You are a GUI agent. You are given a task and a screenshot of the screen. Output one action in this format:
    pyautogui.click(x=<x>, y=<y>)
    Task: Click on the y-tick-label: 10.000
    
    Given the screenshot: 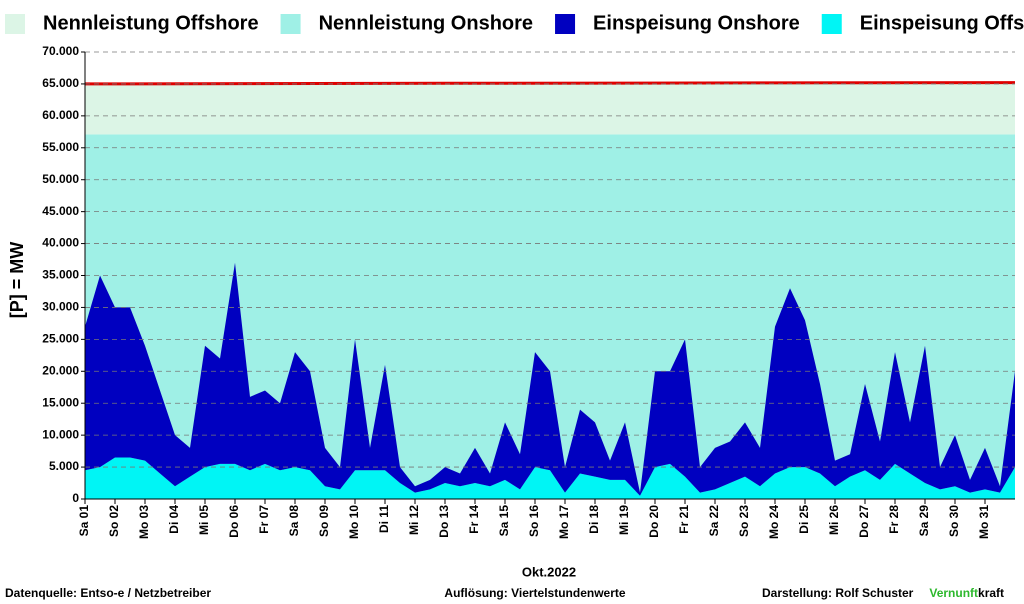 What is the action you would take?
    pyautogui.click(x=60, y=434)
    